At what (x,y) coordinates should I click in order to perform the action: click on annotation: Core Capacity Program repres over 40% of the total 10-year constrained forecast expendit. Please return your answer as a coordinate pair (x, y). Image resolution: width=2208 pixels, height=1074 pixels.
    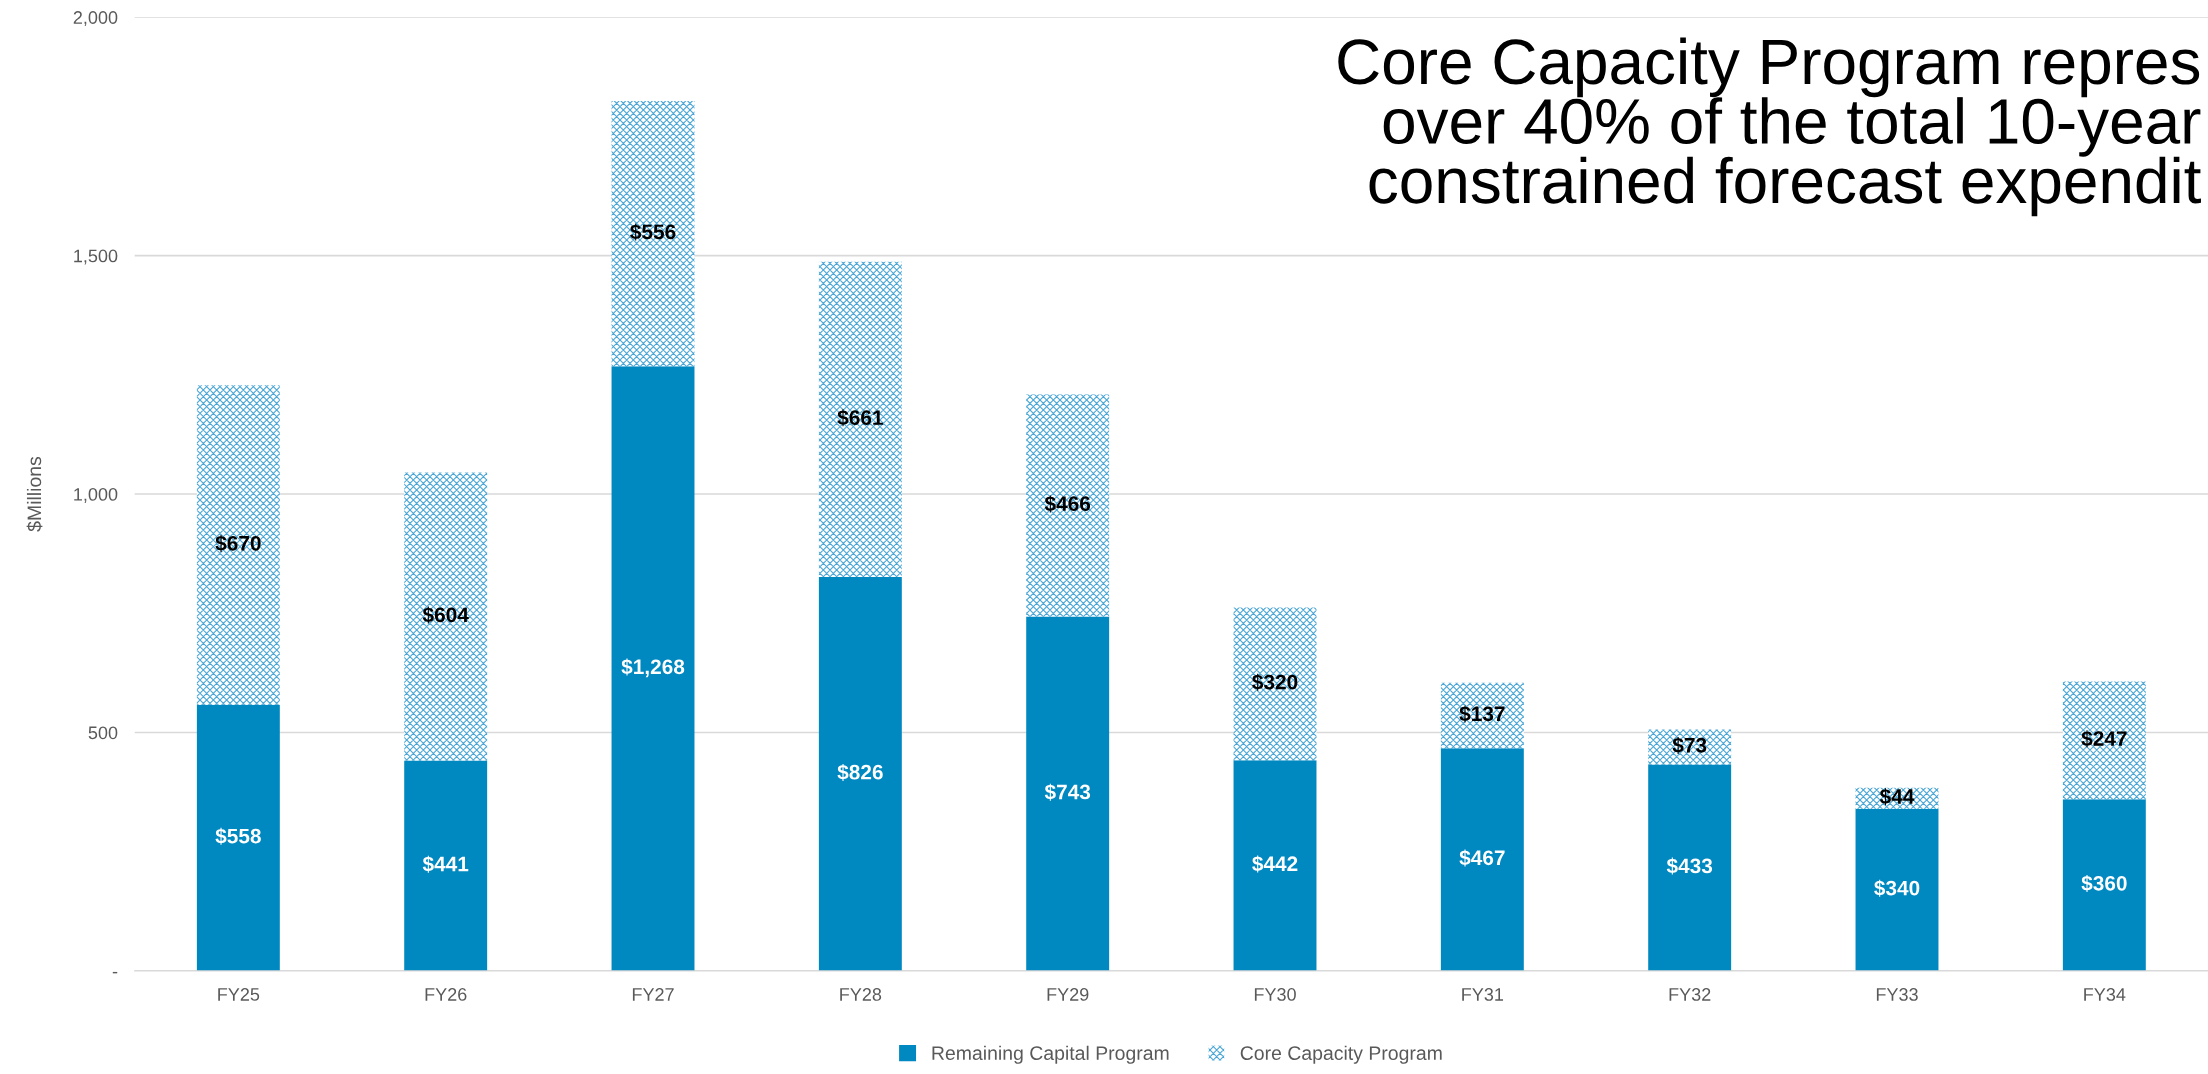
    Looking at the image, I should click on (1769, 127).